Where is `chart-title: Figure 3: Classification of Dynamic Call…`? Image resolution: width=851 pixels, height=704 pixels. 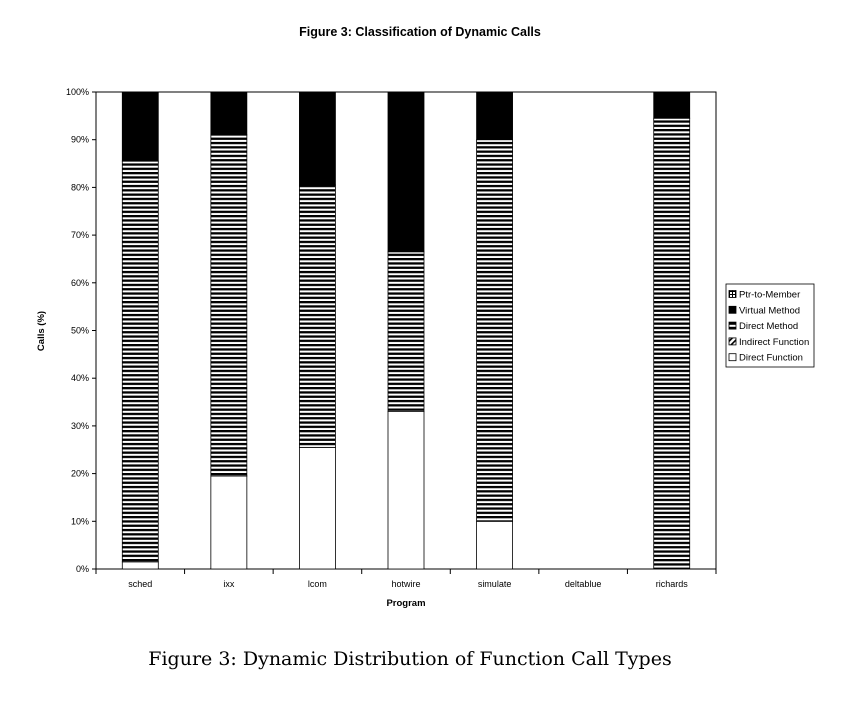
chart-title: Figure 3: Classification of Dynamic Call… is located at coordinates (420, 32).